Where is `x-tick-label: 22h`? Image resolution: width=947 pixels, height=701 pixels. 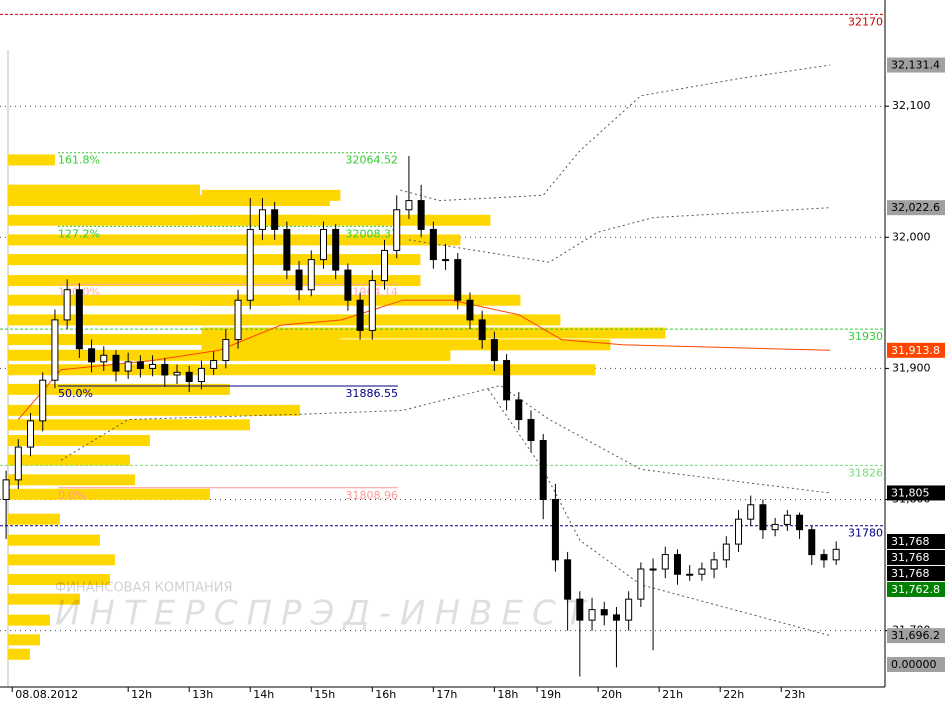 x-tick-label: 22h is located at coordinates (733, 694).